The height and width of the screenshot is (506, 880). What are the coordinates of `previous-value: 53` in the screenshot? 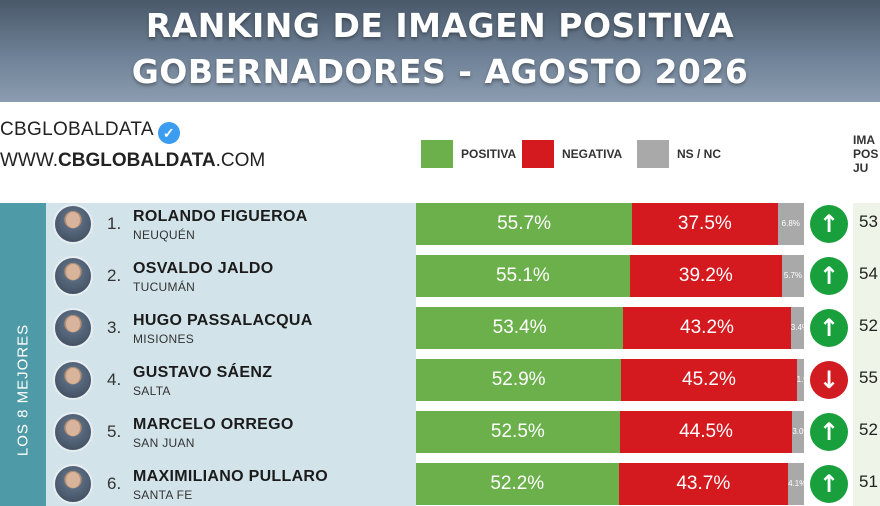 It's located at (868, 221).